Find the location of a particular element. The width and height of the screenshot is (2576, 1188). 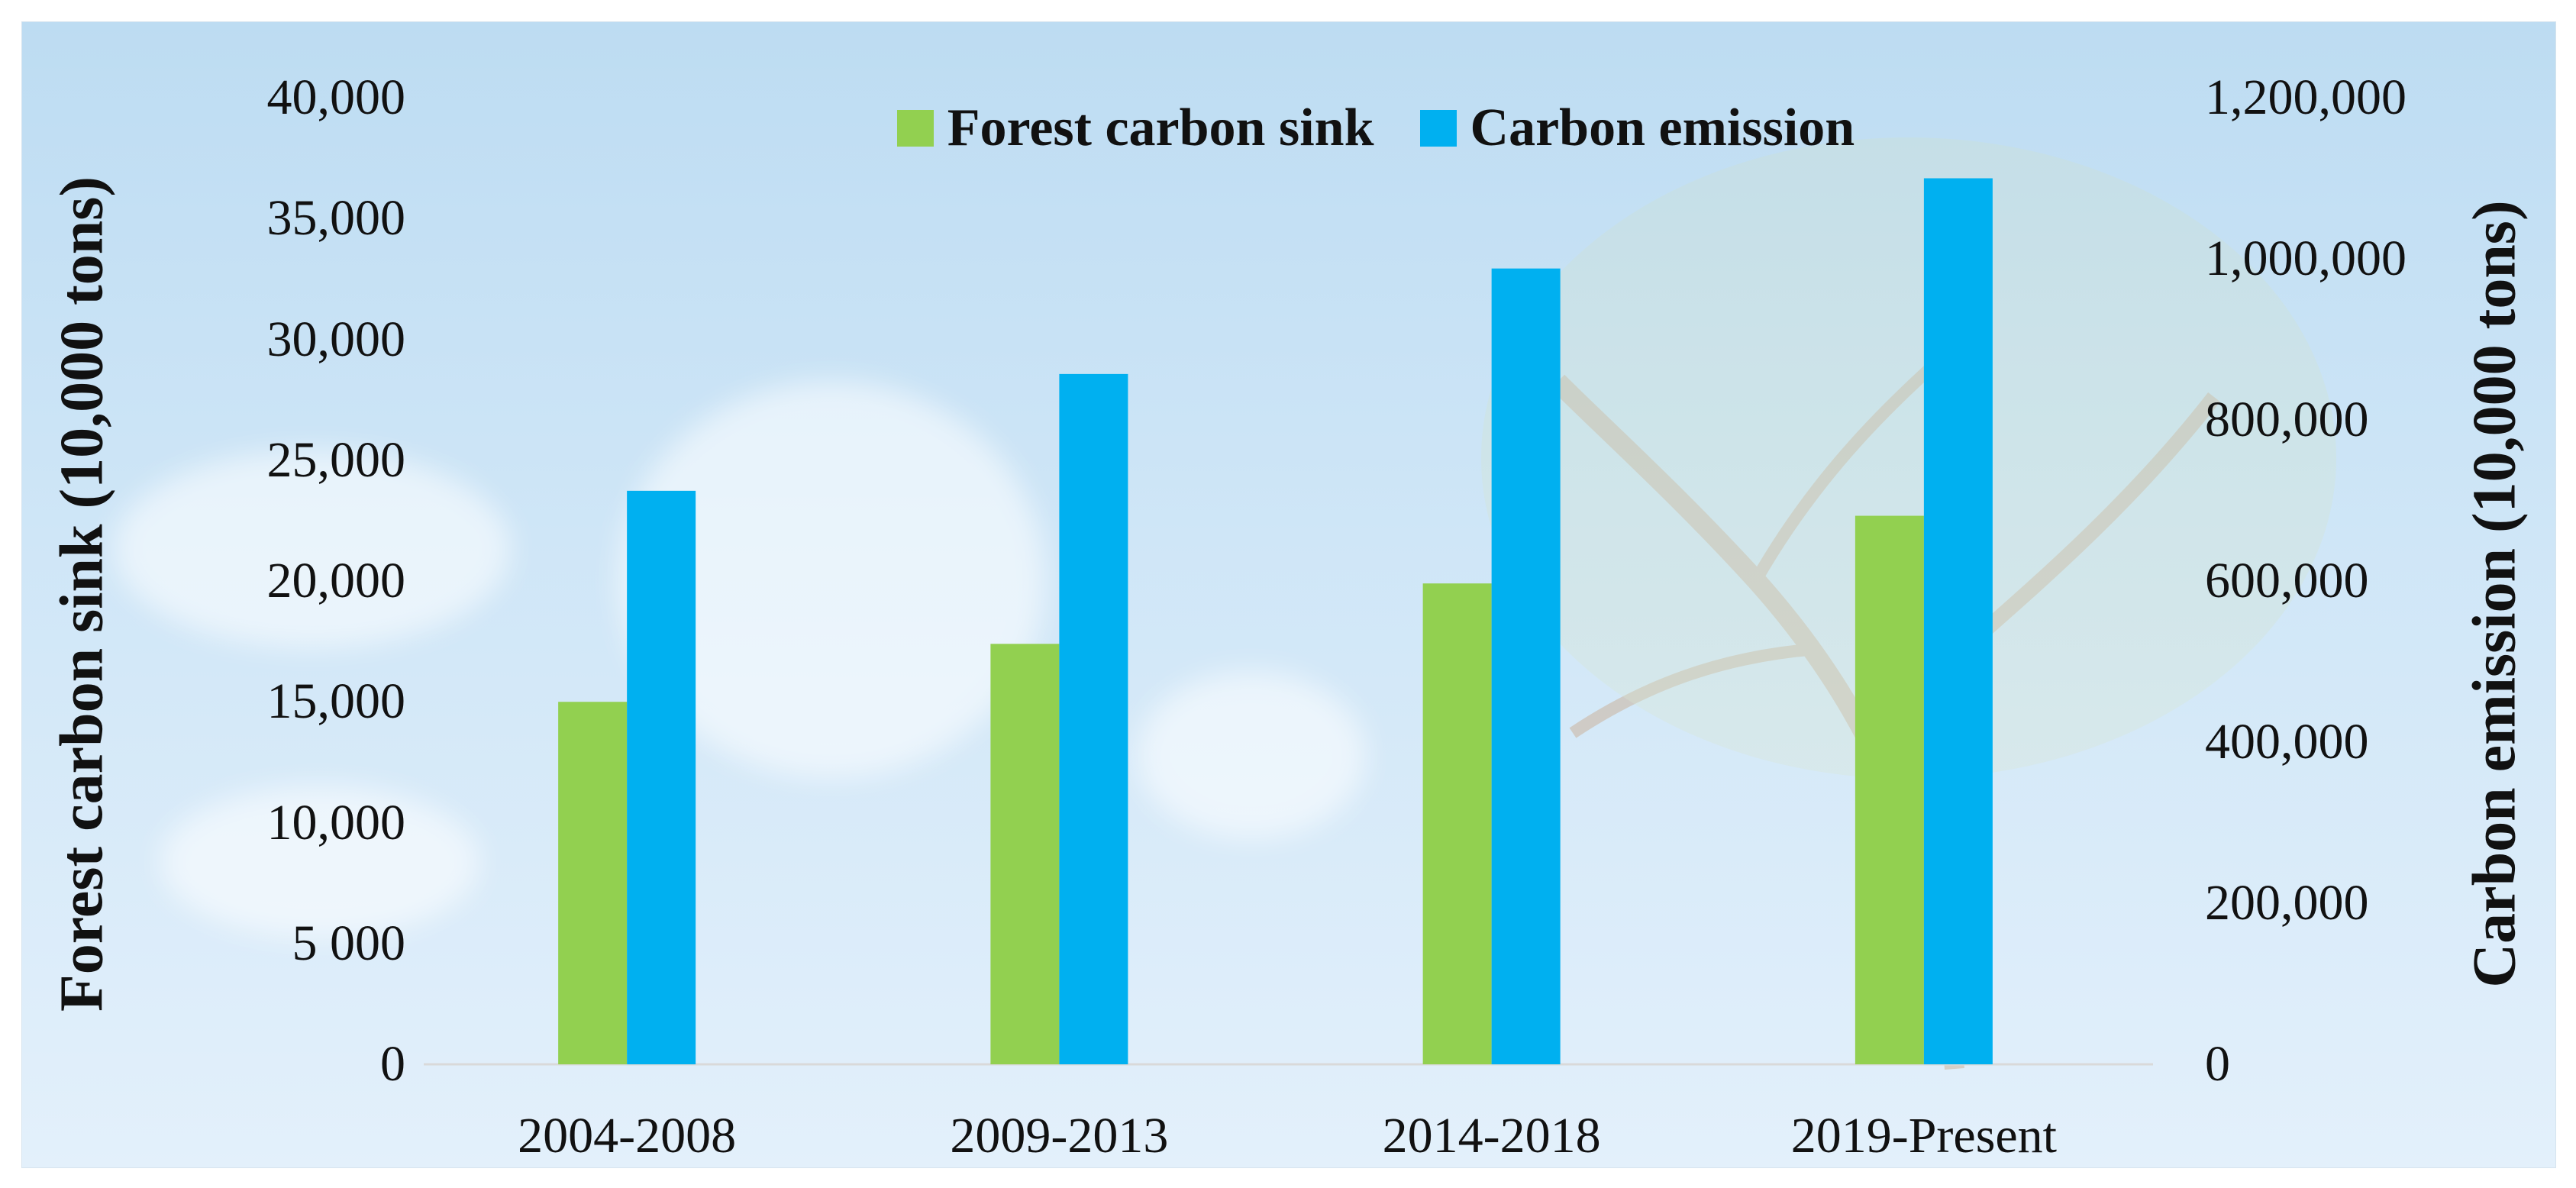

x-tick-label: 2009-2013 is located at coordinates (1059, 1136).